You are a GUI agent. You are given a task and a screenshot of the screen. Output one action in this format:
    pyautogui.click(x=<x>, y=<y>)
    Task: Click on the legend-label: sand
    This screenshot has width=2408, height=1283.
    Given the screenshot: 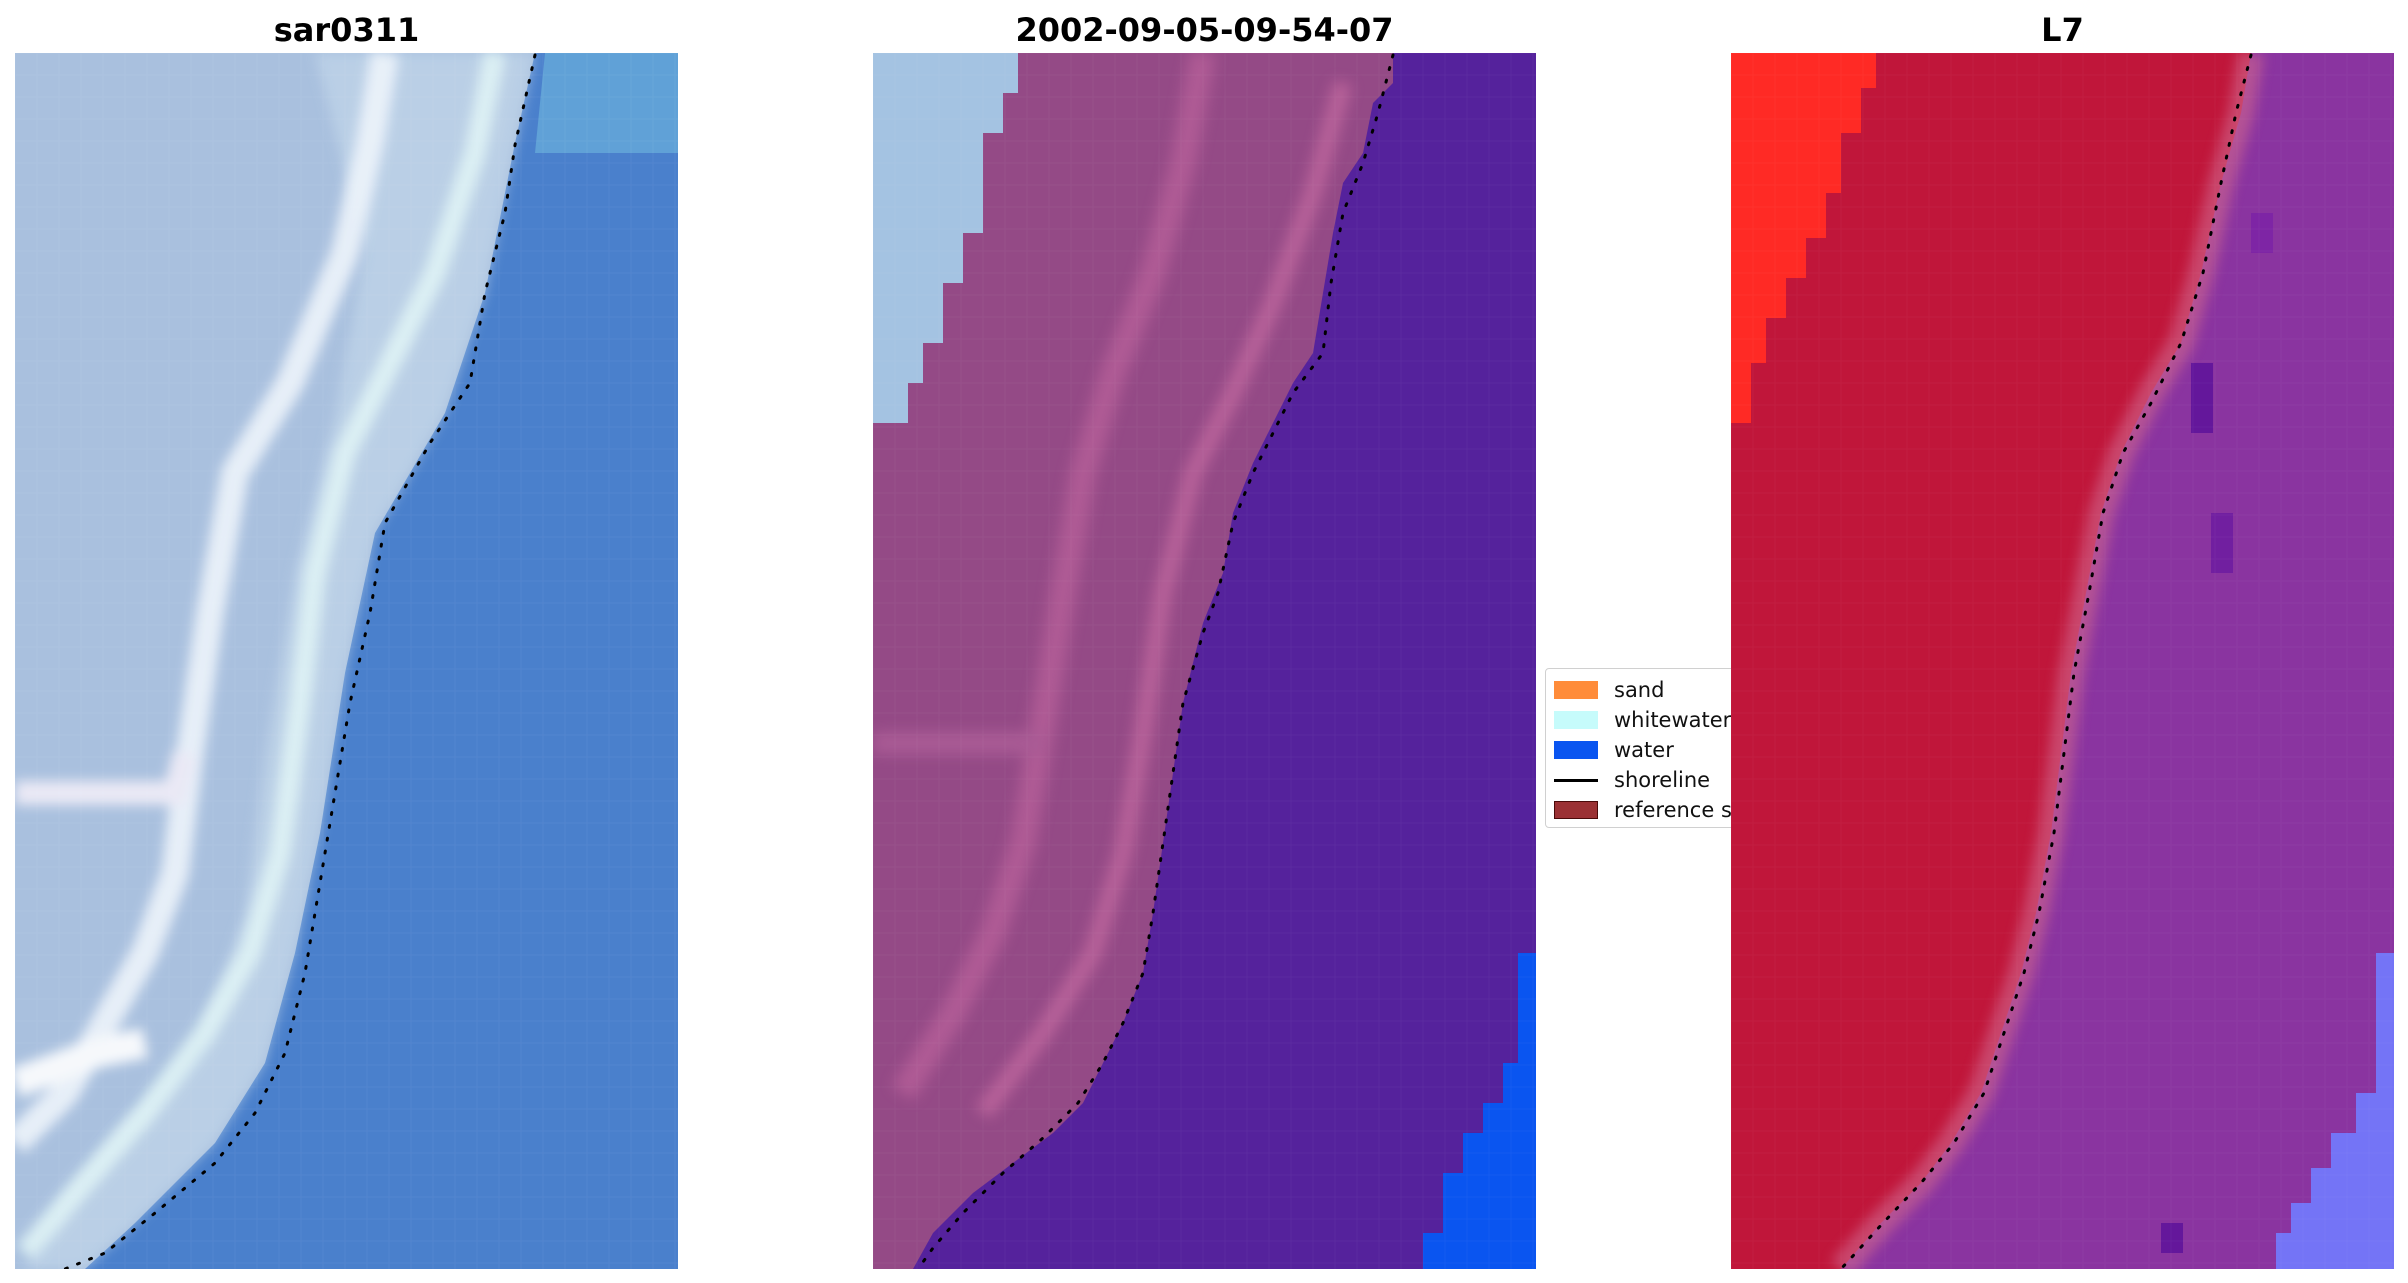 What is the action you would take?
    pyautogui.click(x=1639, y=690)
    